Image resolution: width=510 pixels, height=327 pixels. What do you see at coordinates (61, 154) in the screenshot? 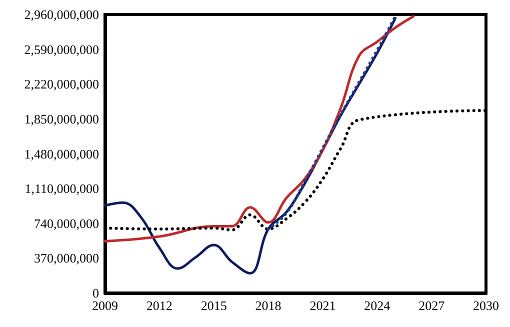
I see `y-tick-label: 1,480,000,000` at bounding box center [61, 154].